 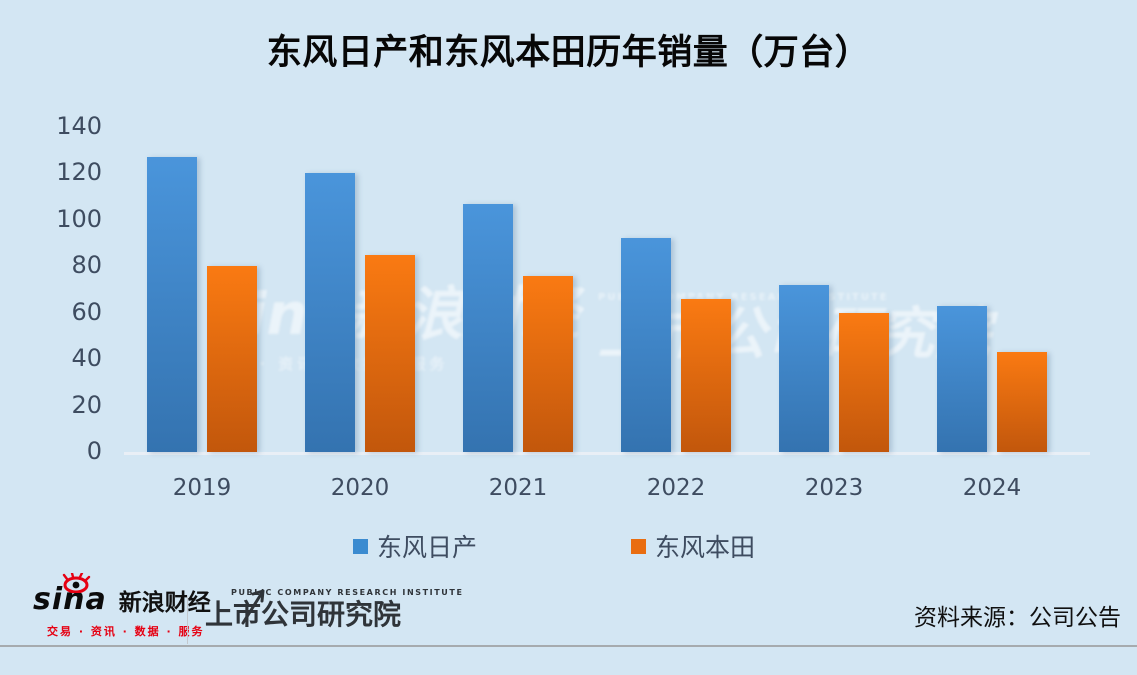 I want to click on bar-nissan-2021, so click(x=488, y=327).